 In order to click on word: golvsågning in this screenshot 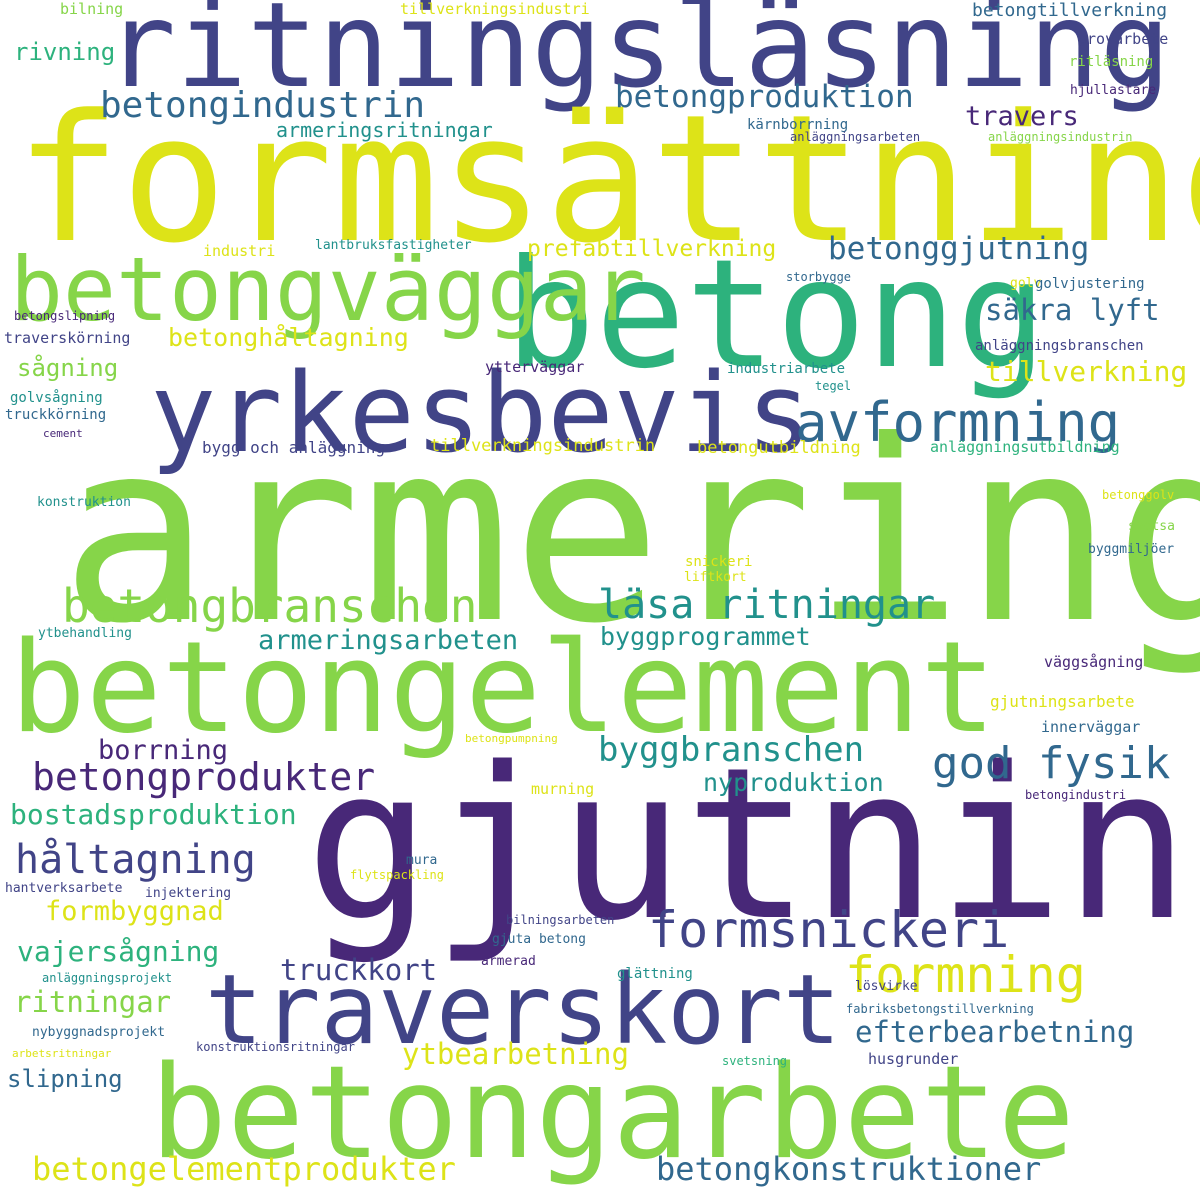, I will do `click(56, 398)`.